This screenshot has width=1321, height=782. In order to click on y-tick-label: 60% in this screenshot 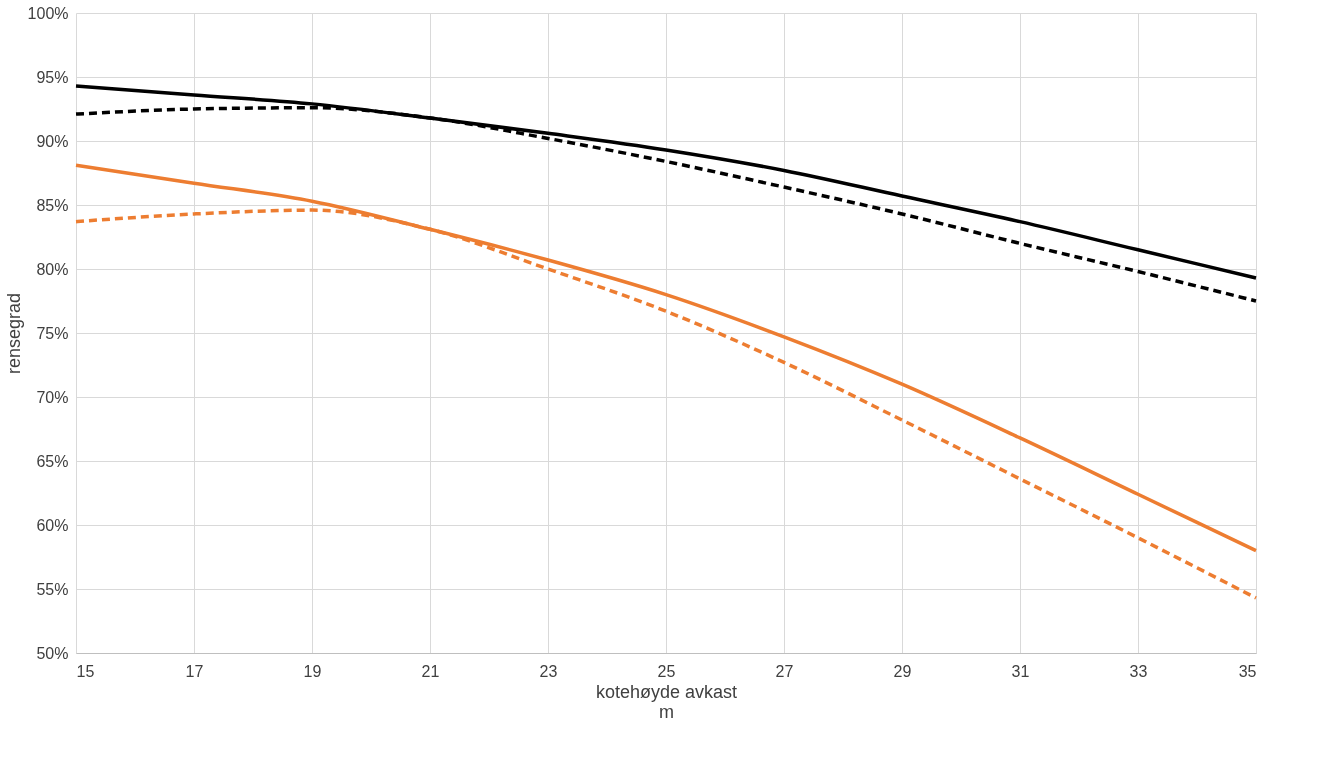, I will do `click(52, 525)`.